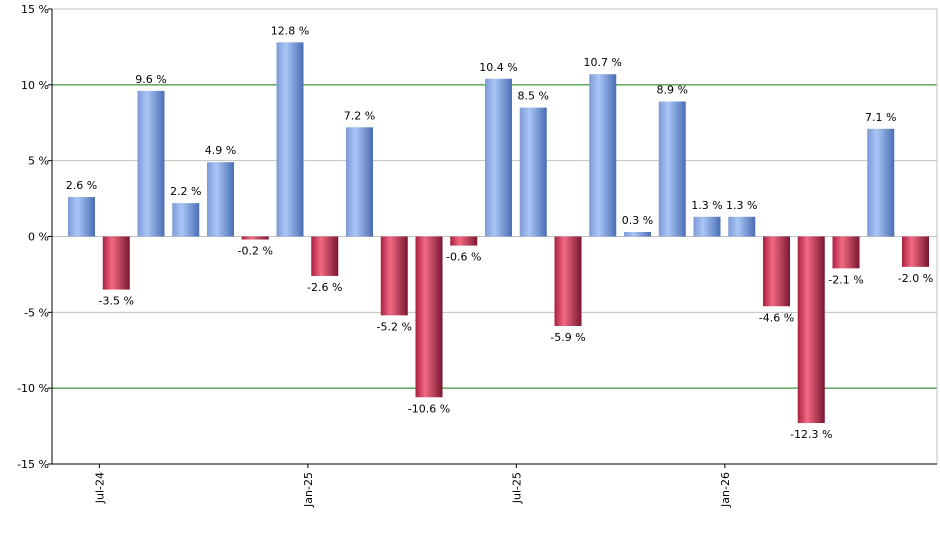  What do you see at coordinates (880, 117) in the screenshot?
I see `bar-value-label: 7.1 %` at bounding box center [880, 117].